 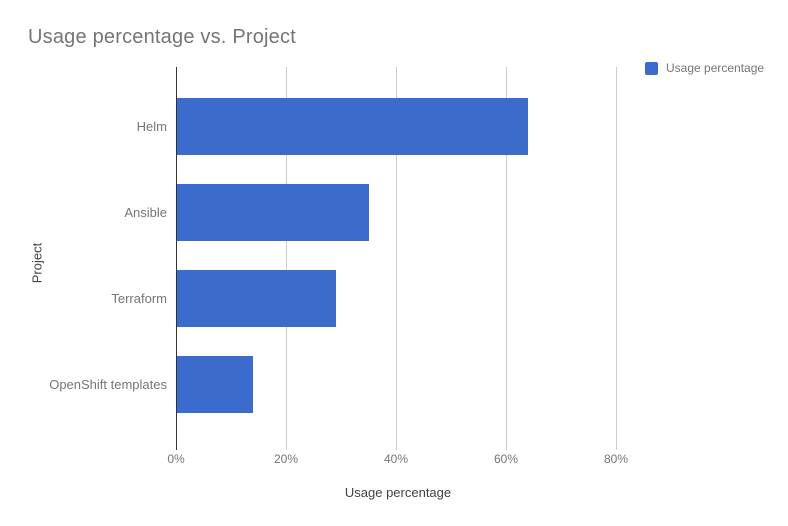 I want to click on category-label-openshift-templates: OpenShift templates, so click(x=108, y=385).